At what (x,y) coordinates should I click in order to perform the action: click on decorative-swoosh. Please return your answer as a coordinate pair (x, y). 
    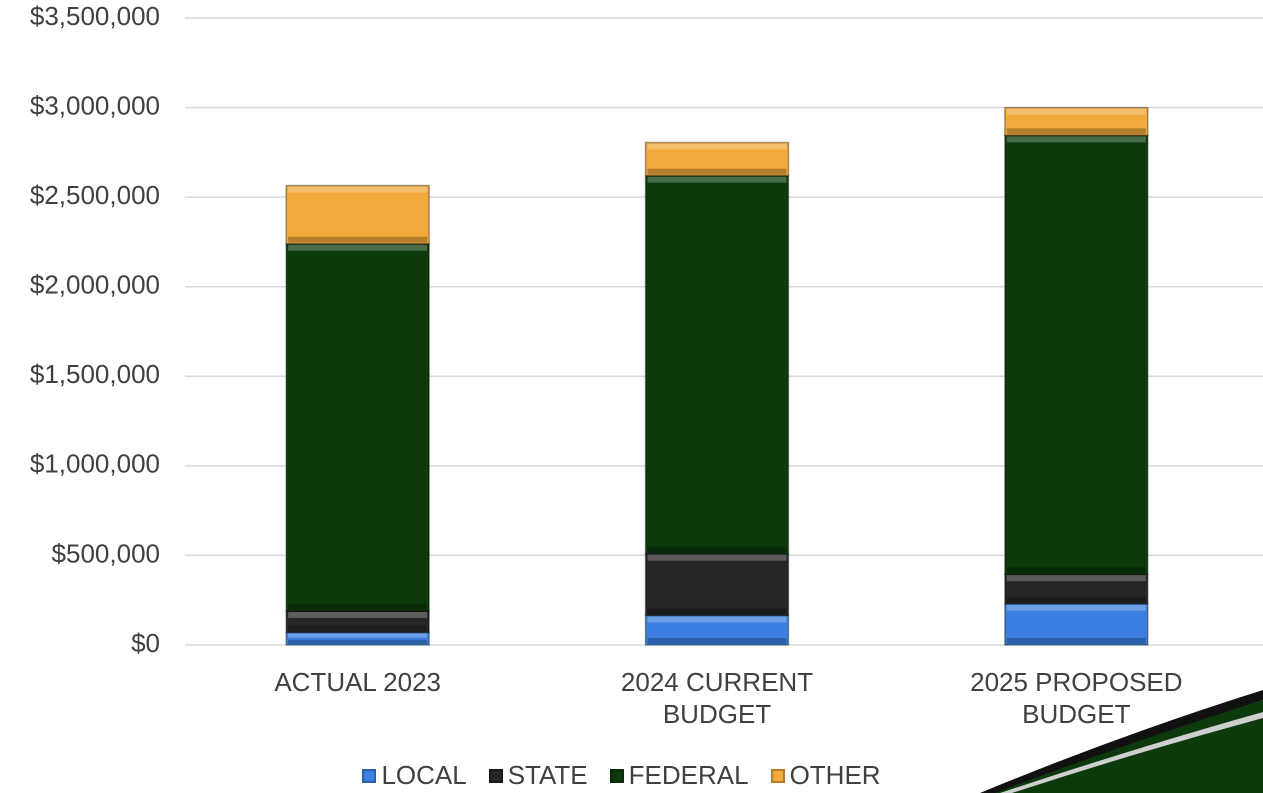
    Looking at the image, I should click on (1121, 741).